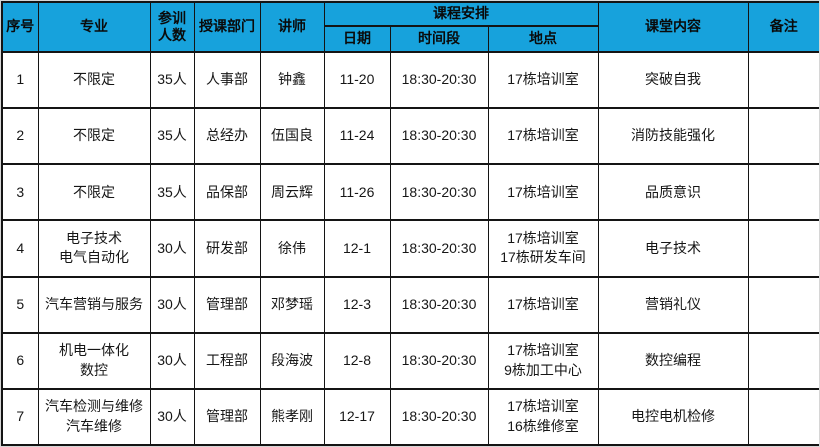  I want to click on cell-dept: 工程部, so click(227, 360).